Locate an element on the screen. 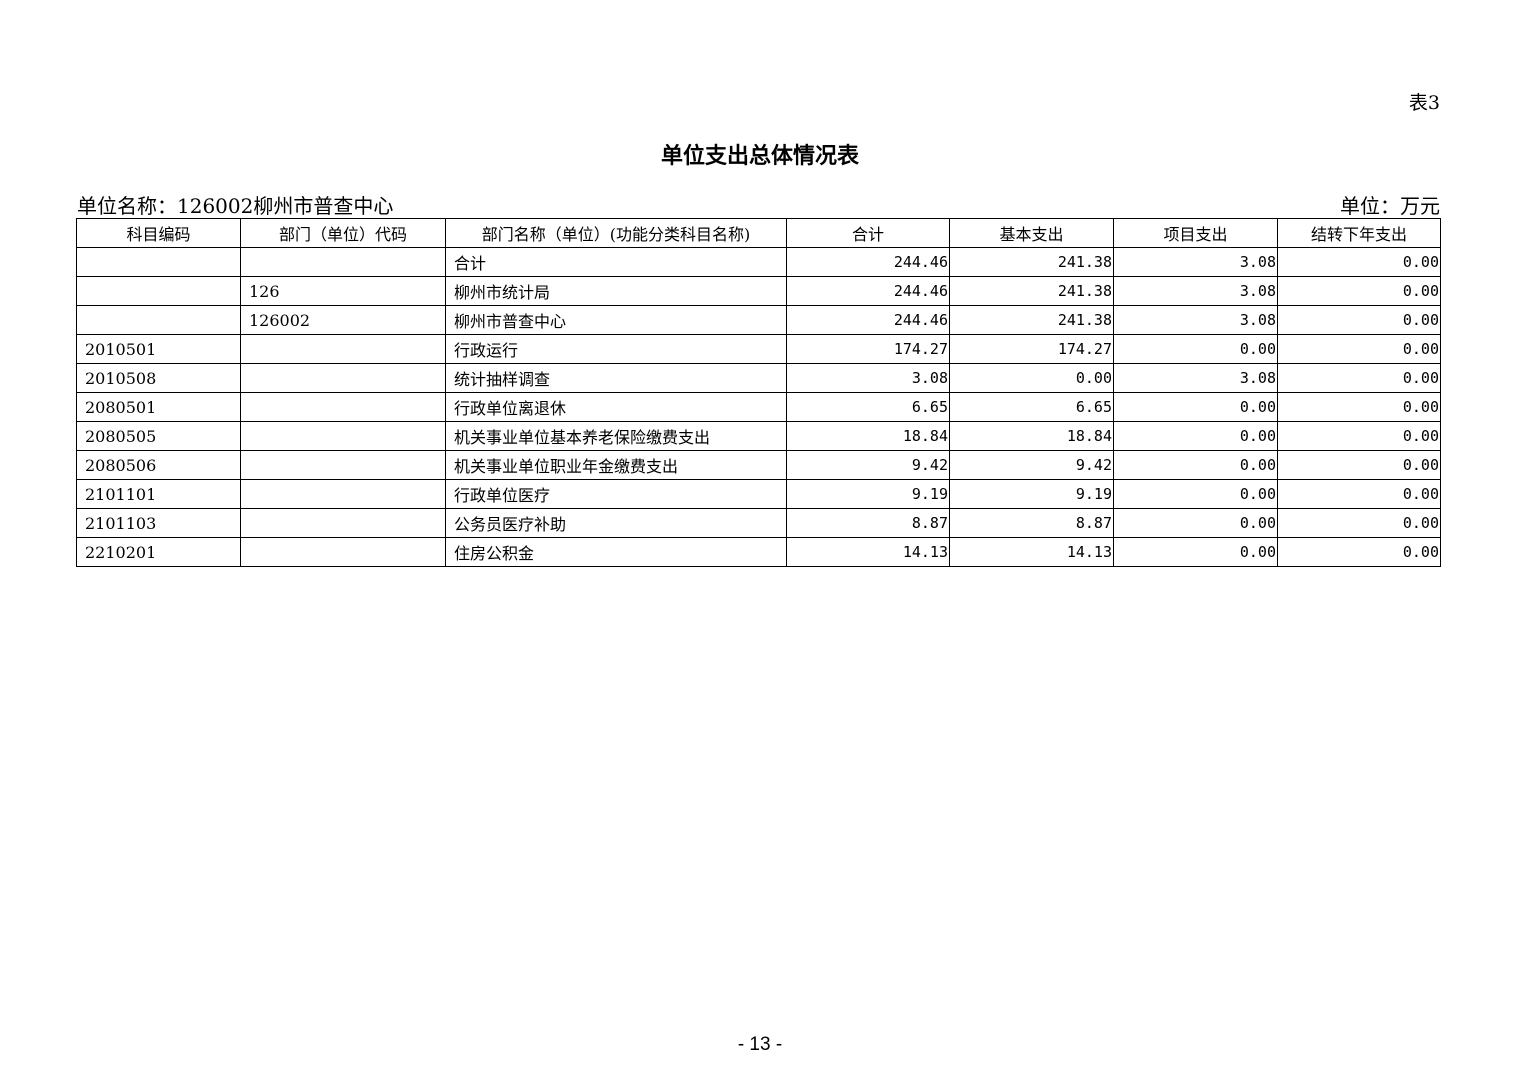 Image resolution: width=1520 pixels, height=1074 pixels. table-cell: 2080506 is located at coordinates (158, 465).